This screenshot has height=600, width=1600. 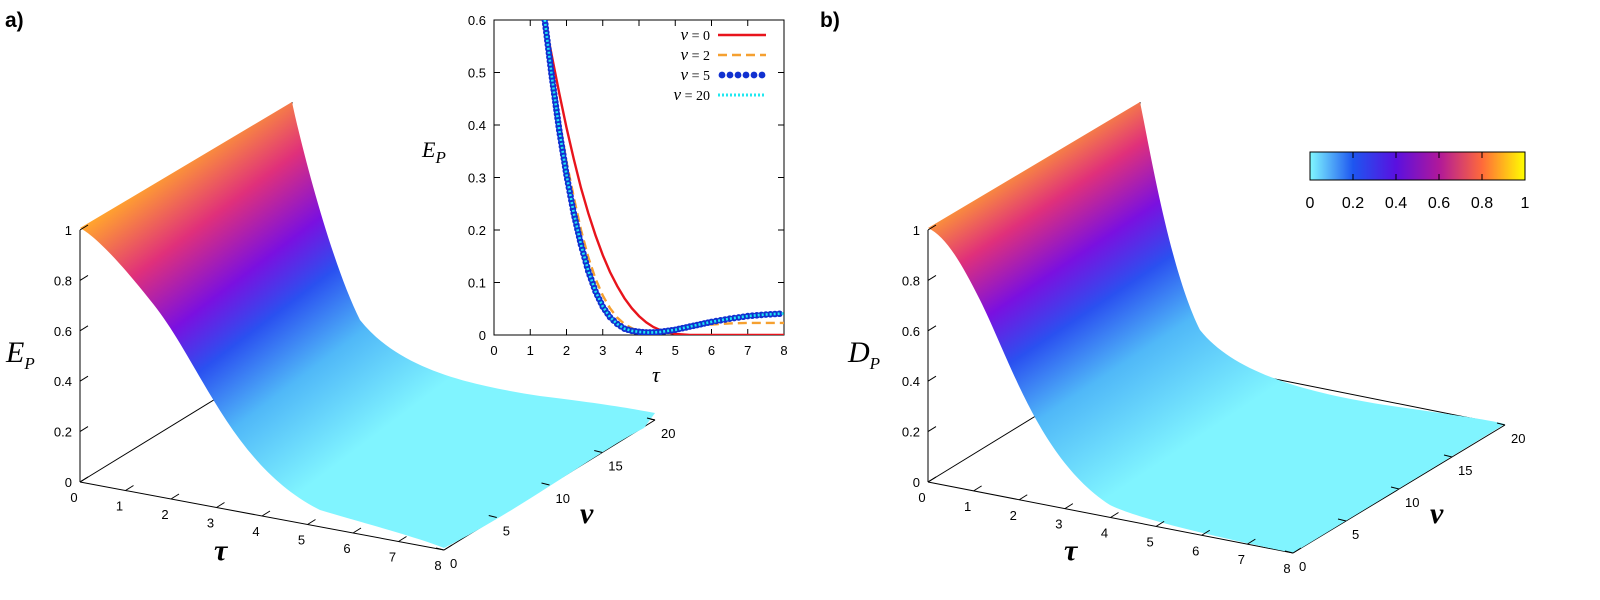 I want to click on z-tick-label: 0.8, so click(x=911, y=280).